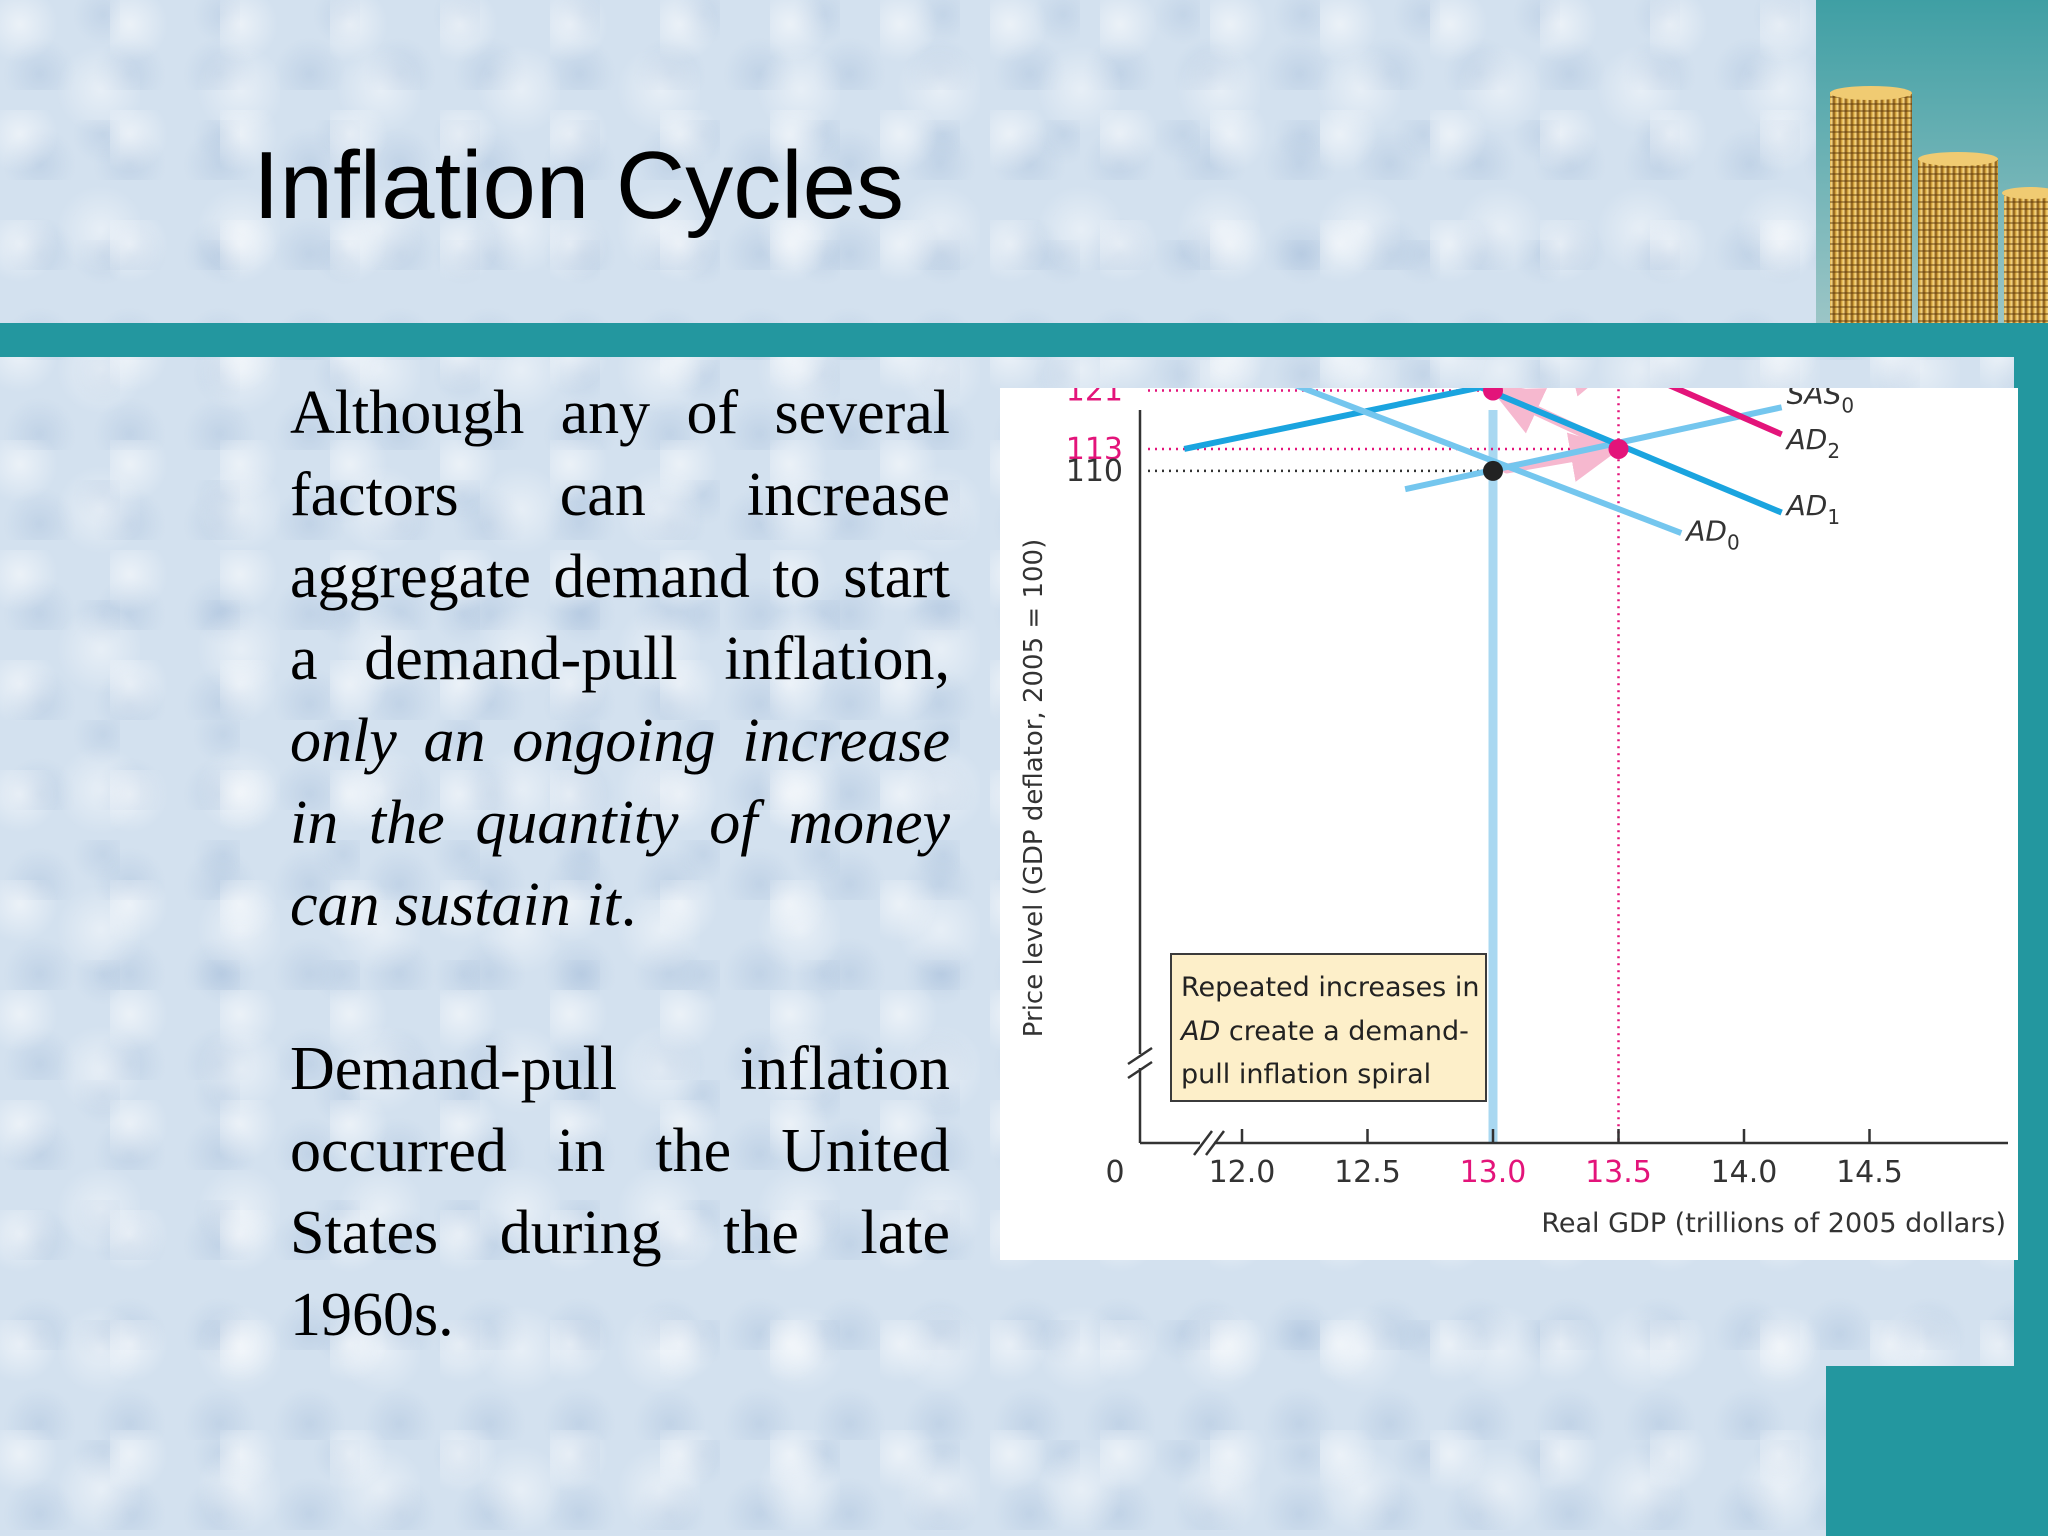 The height and width of the screenshot is (1536, 2048). I want to click on x-tick-label-12-5: 12.5, so click(1367, 1172).